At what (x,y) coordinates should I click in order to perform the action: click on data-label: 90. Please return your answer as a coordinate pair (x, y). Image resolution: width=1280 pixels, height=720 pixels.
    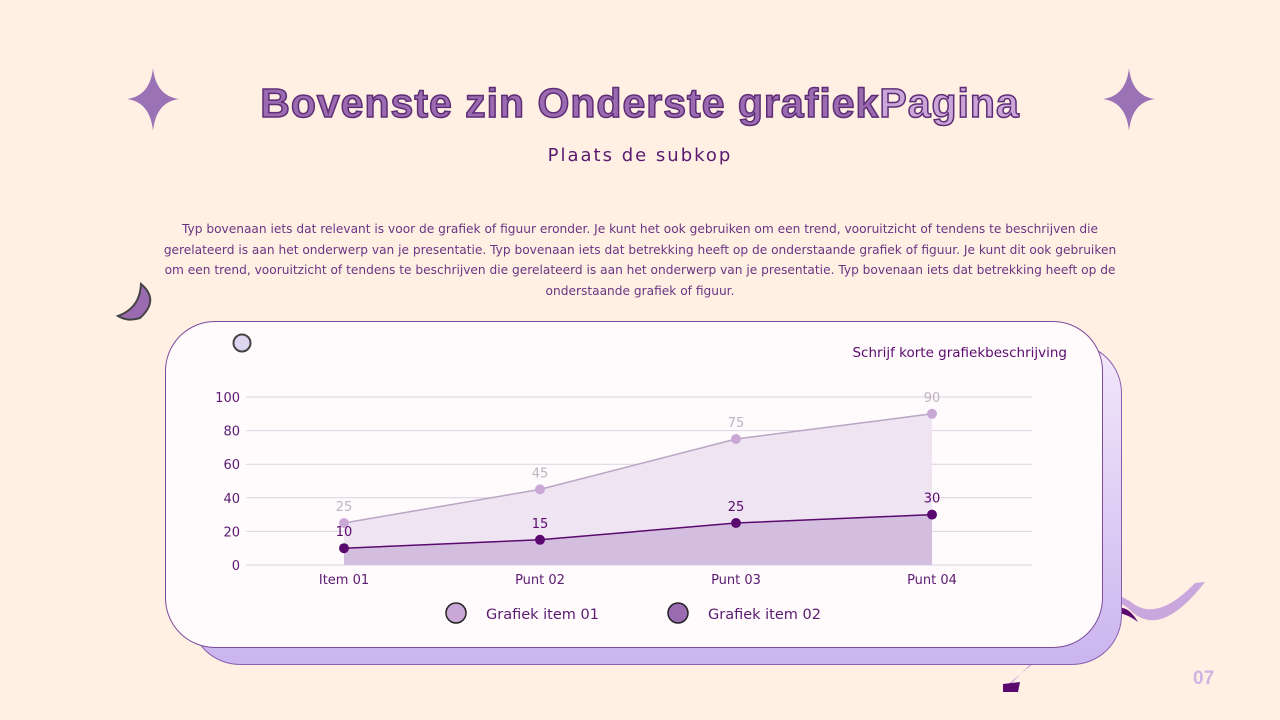
    Looking at the image, I should click on (932, 398).